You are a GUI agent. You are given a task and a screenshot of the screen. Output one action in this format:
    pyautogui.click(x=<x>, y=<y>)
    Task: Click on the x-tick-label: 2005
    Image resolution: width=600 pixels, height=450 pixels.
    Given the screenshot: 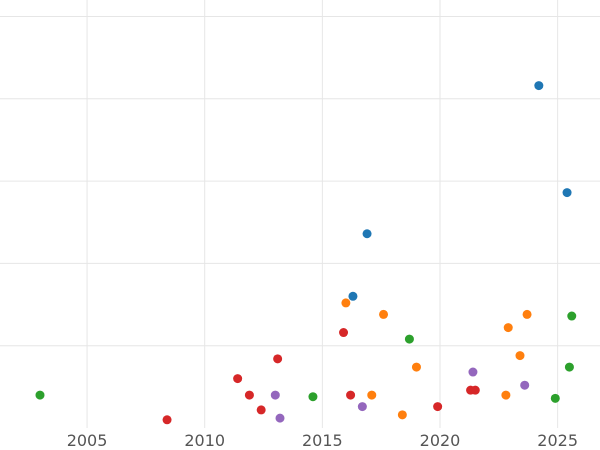 What is the action you would take?
    pyautogui.click(x=87, y=440)
    